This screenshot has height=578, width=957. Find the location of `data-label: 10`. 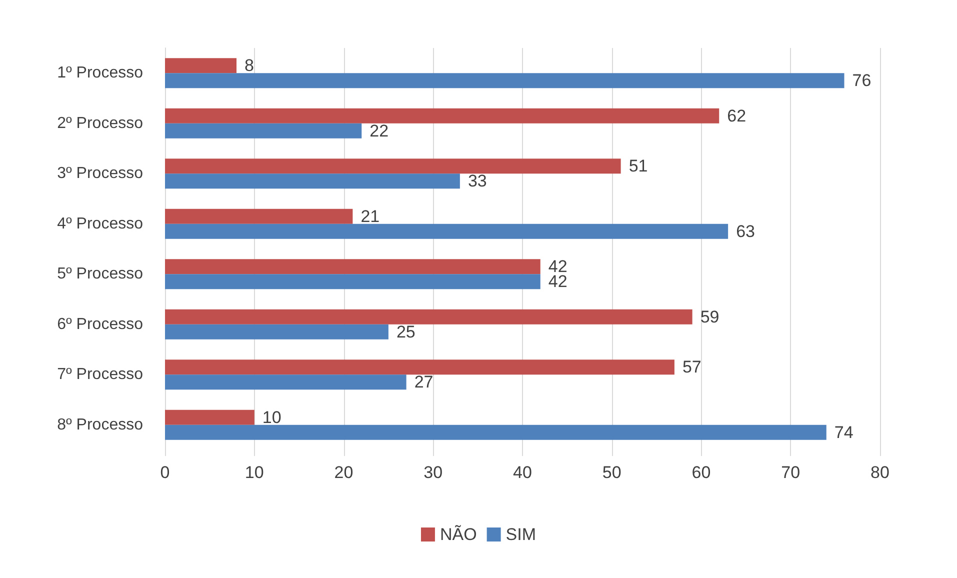

data-label: 10 is located at coordinates (272, 417).